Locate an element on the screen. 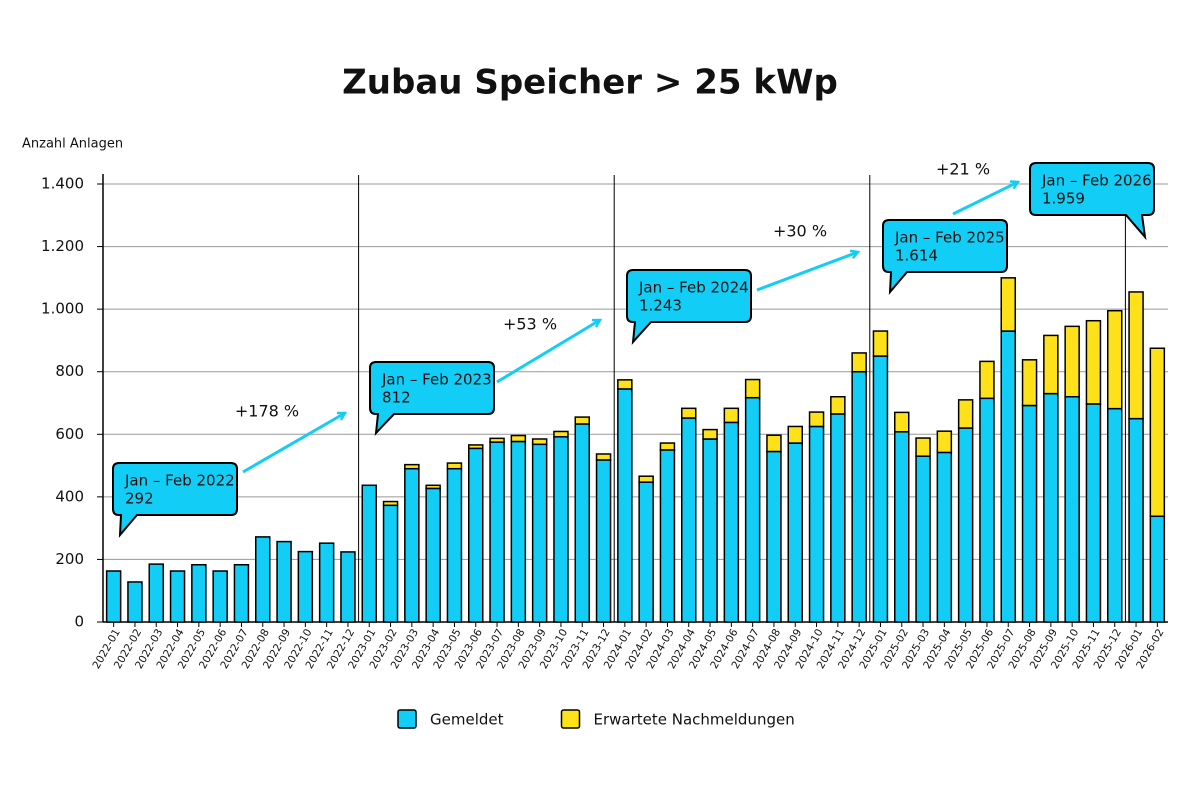  y-axis-label: Anzahl Anlagen is located at coordinates (72, 144).